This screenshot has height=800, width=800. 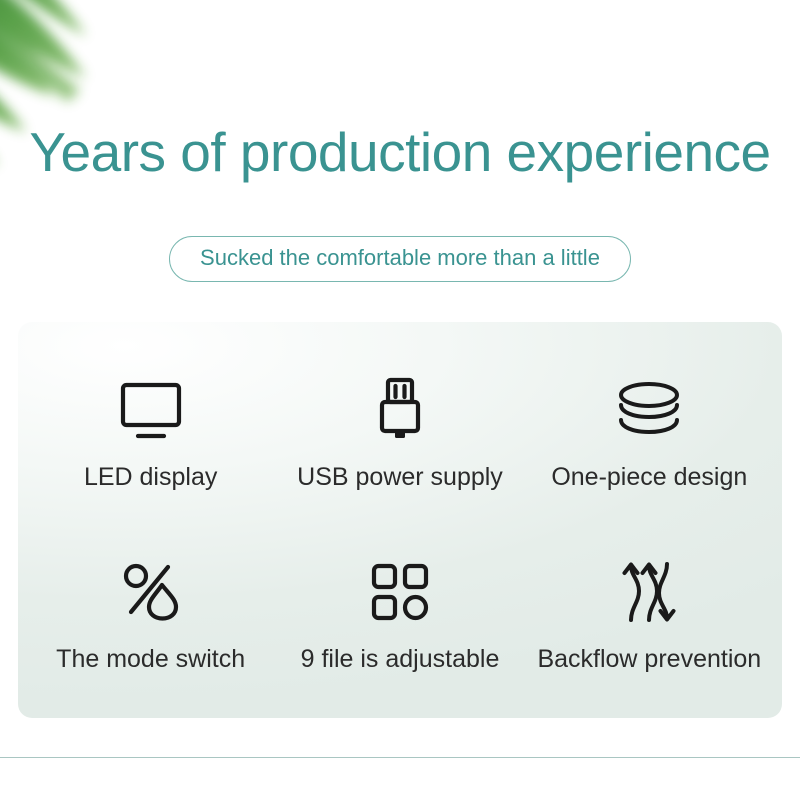 I want to click on feature-label: The mode switch, so click(x=151, y=658).